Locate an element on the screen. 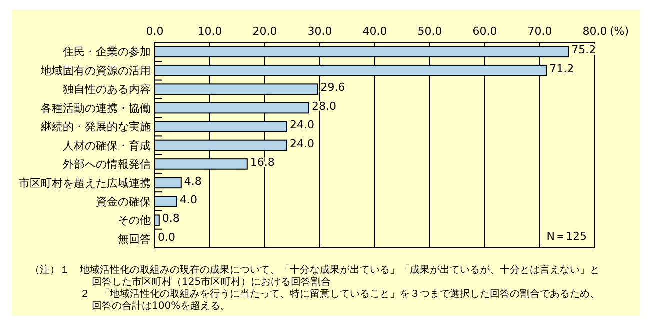 The width and height of the screenshot is (650, 329). x-tick-label: 80.0 is located at coordinates (595, 31).